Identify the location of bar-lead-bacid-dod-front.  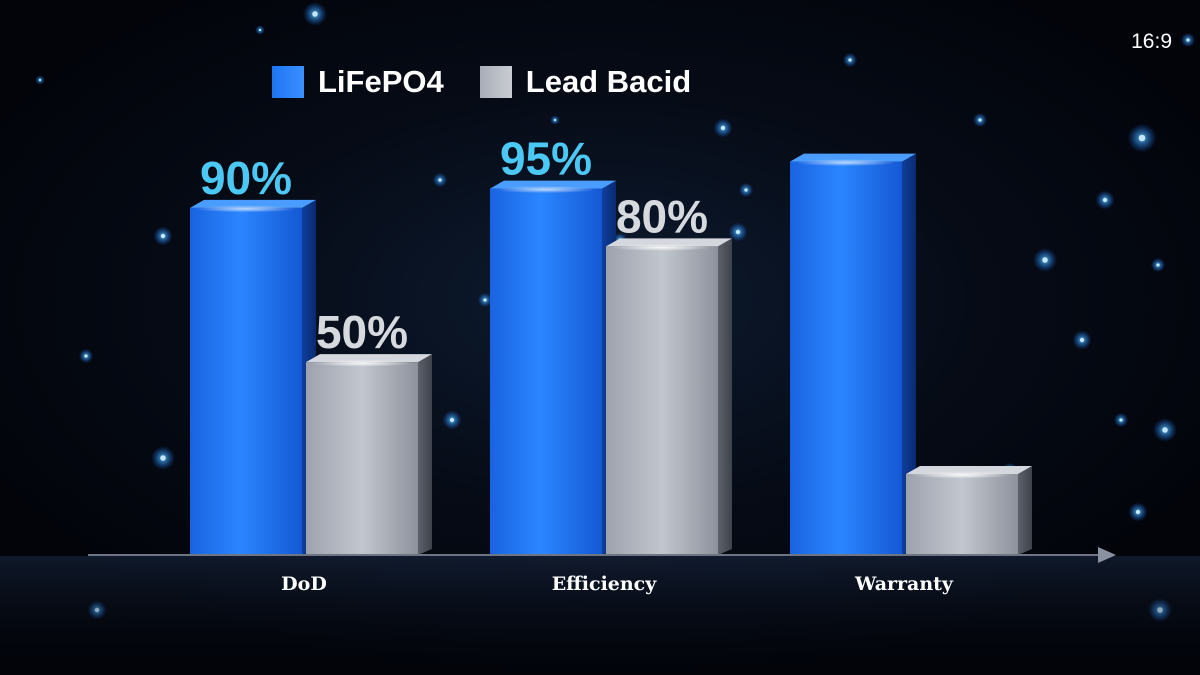
(362, 458).